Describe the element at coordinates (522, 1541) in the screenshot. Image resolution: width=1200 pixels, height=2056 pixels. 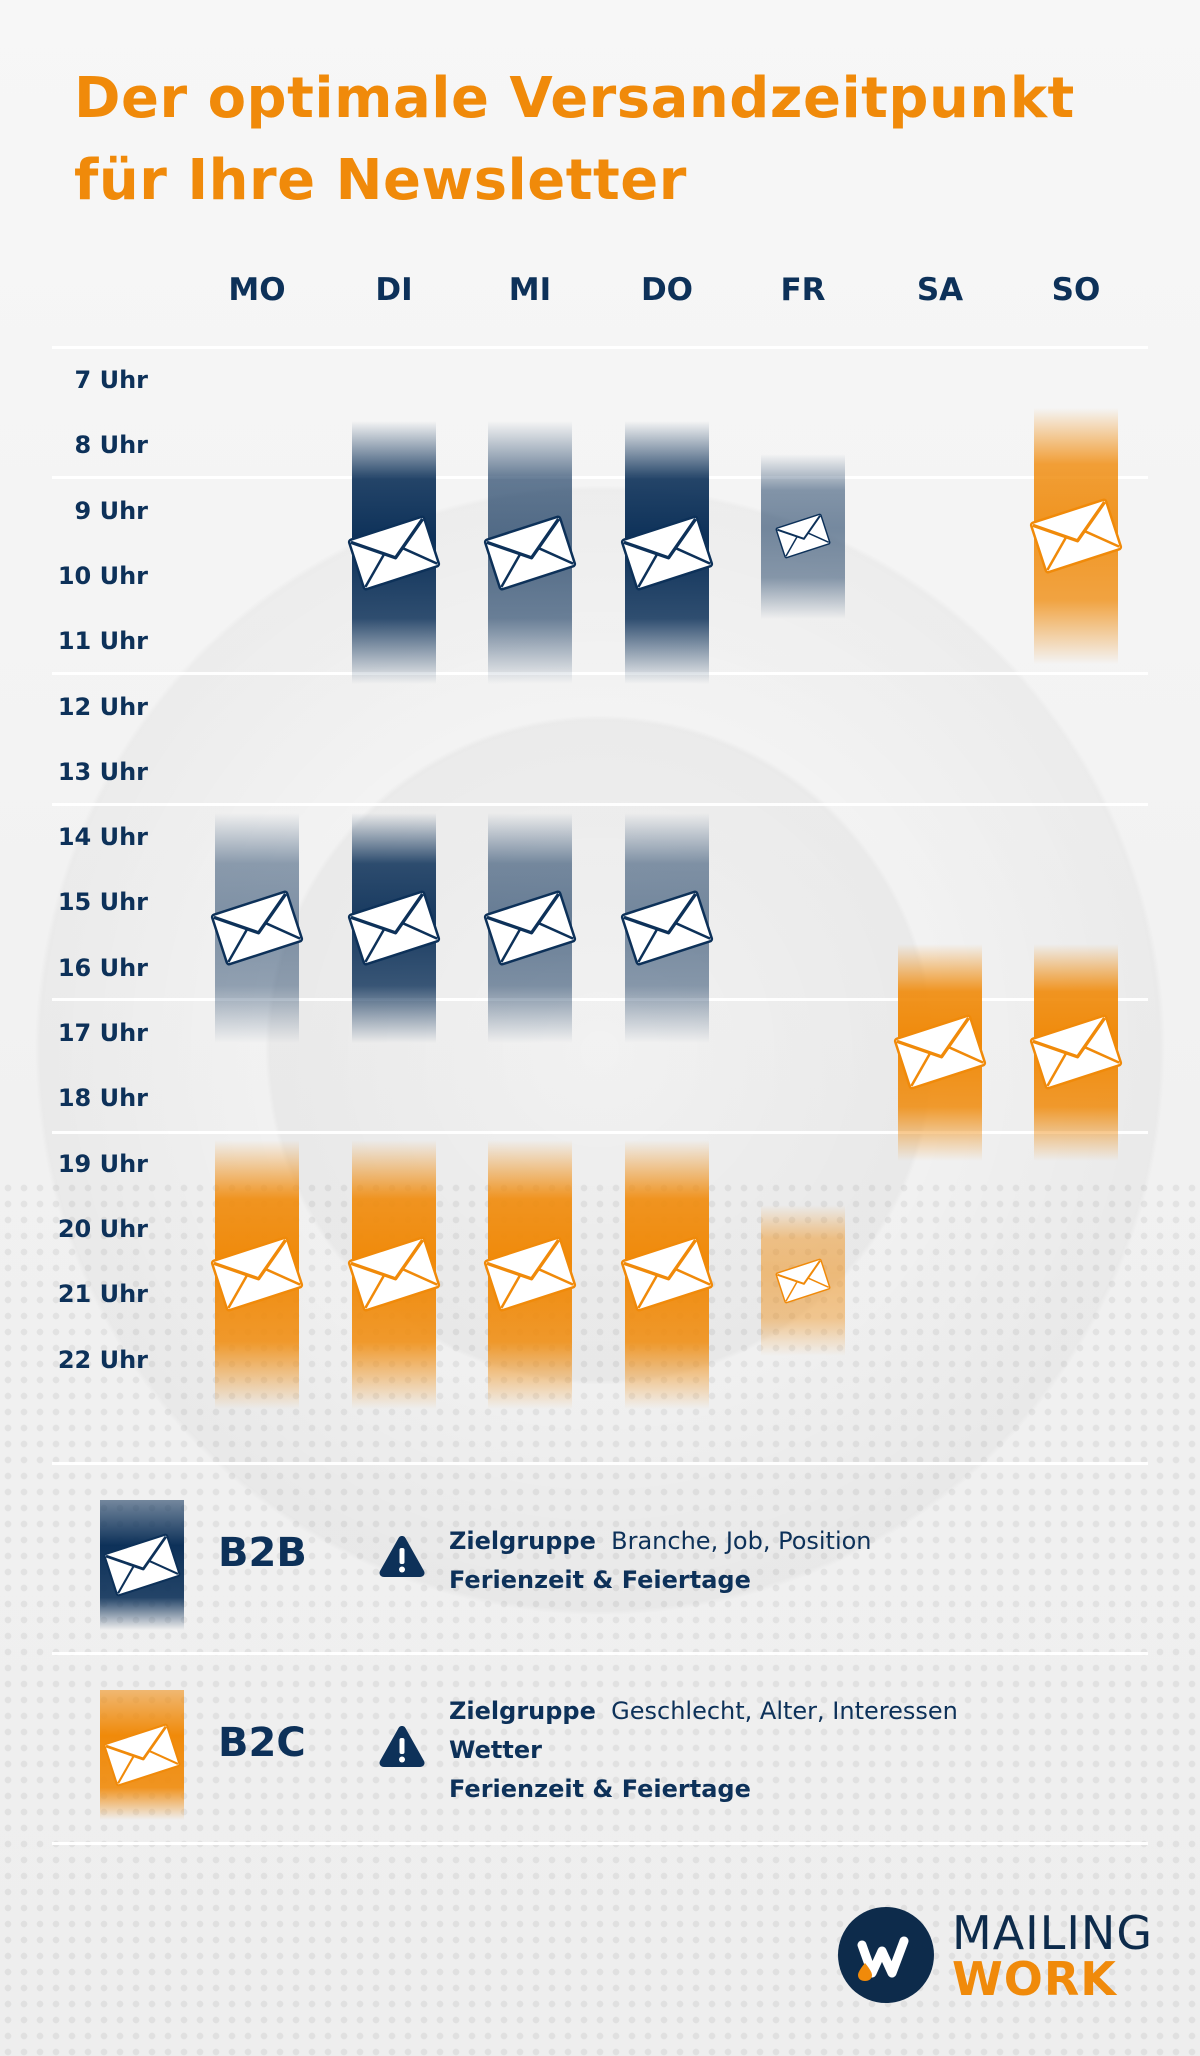
I see `legend-b2b-zielgruppe-label: Zielgruppe` at that location.